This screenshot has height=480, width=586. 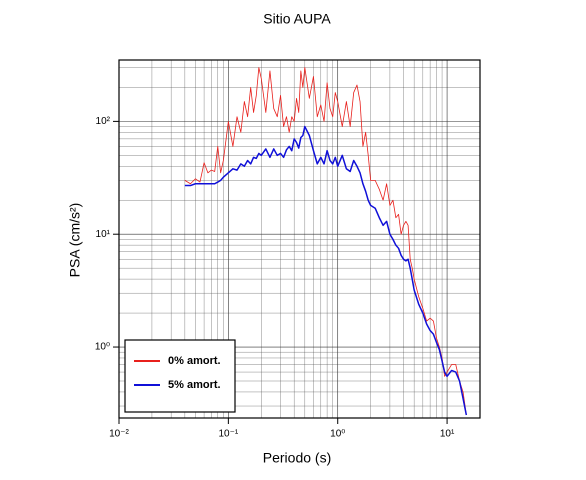 What do you see at coordinates (119, 434) in the screenshot?
I see `x-tick-label: 10⁻²` at bounding box center [119, 434].